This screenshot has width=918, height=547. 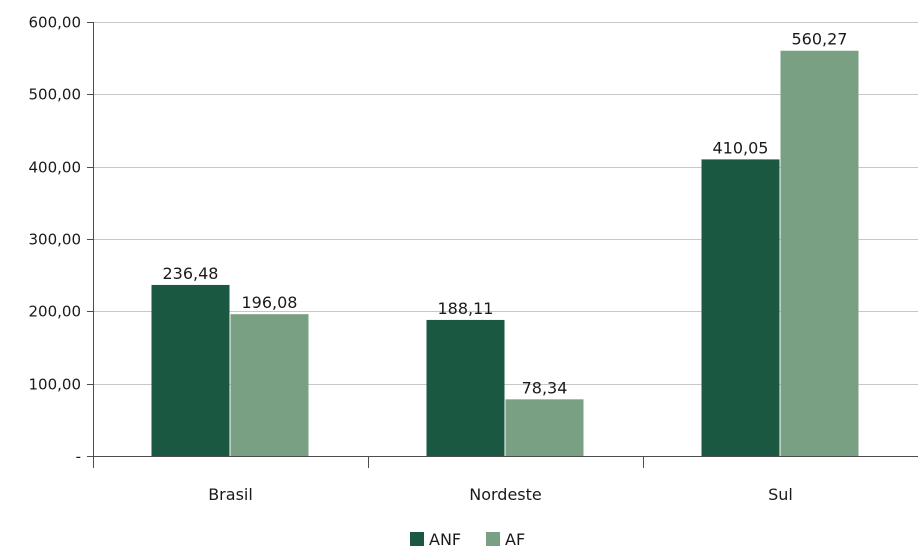 What do you see at coordinates (515, 538) in the screenshot?
I see `legend-label-af: AF` at bounding box center [515, 538].